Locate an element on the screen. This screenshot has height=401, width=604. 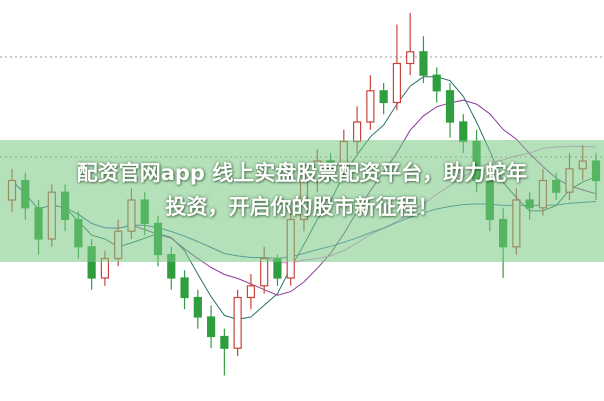
caption-line-1: 配资官网app 线上实盘股票配资平台，助力蛇年 is located at coordinates (302, 173).